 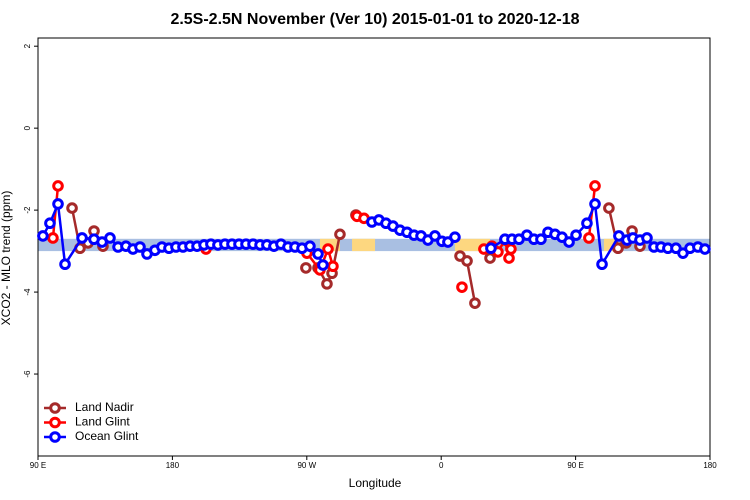 I want to click on legend-label: Land Glint, so click(x=102, y=422).